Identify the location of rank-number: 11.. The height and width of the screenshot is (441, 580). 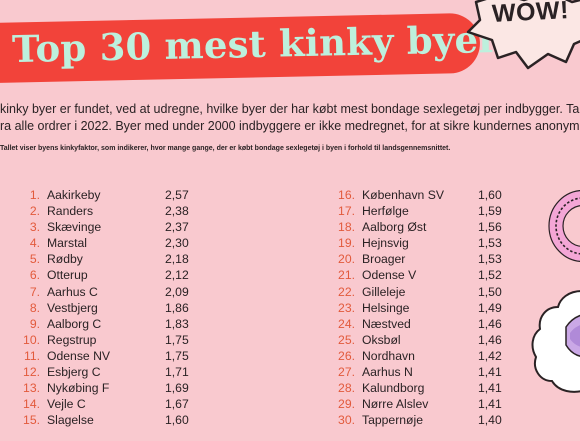
(31, 355).